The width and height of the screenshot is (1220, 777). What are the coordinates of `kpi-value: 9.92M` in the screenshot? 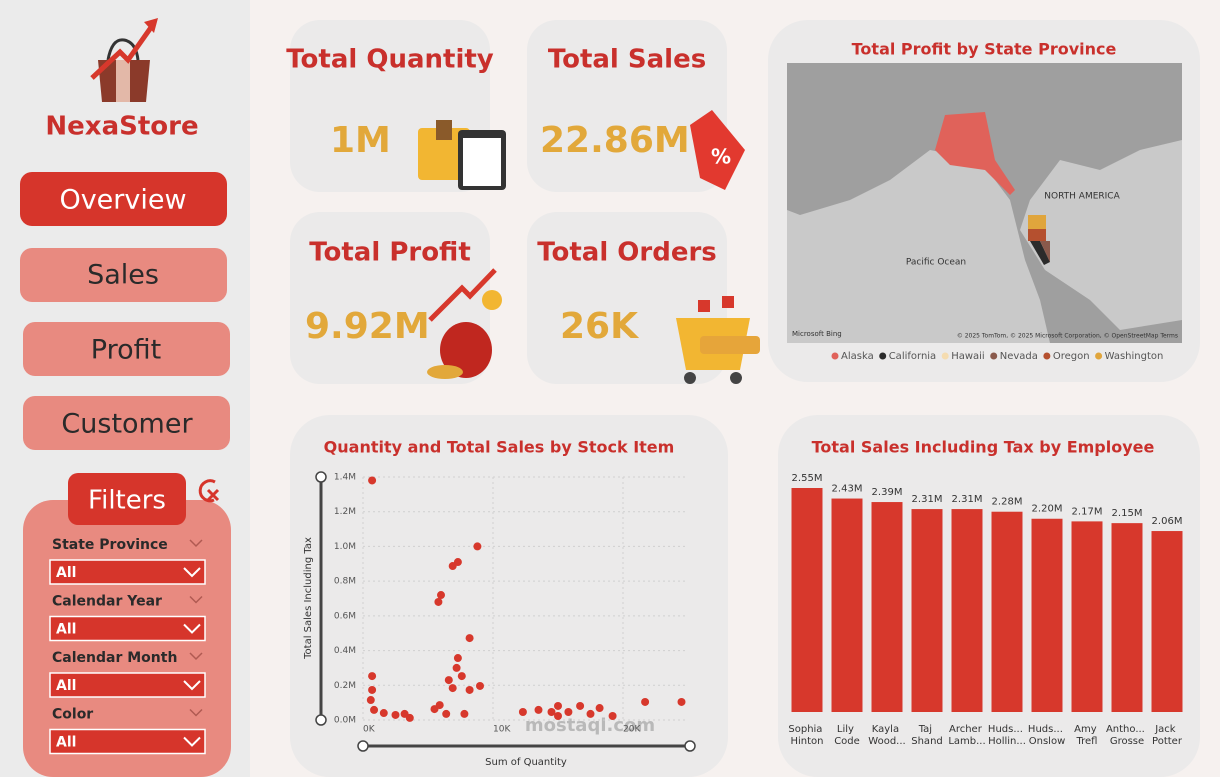 It's located at (367, 326).